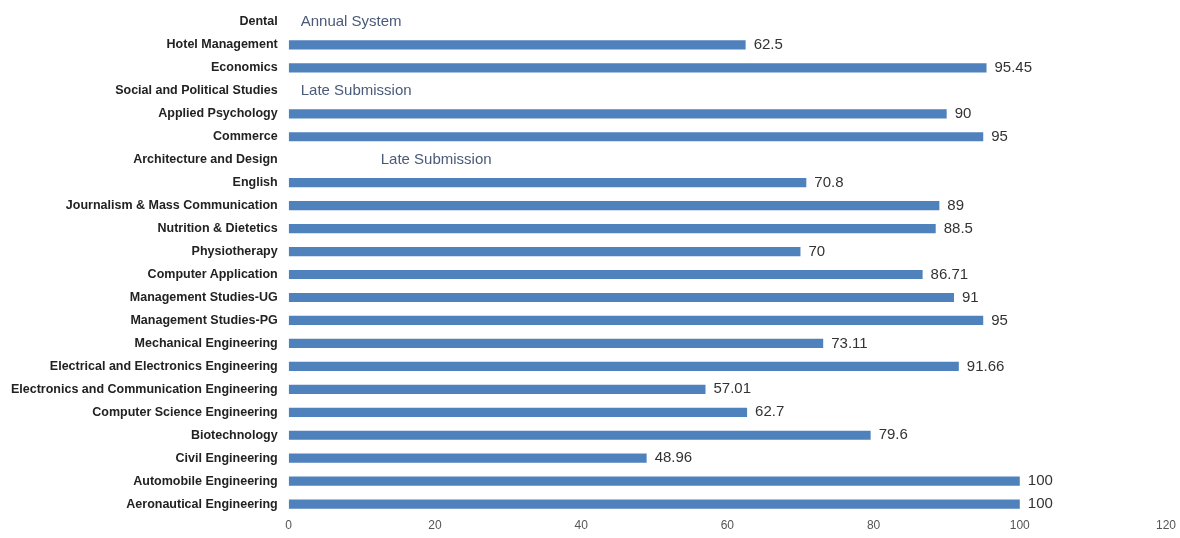  I want to click on y-tick-label: Computer Science Engineering, so click(185, 411).